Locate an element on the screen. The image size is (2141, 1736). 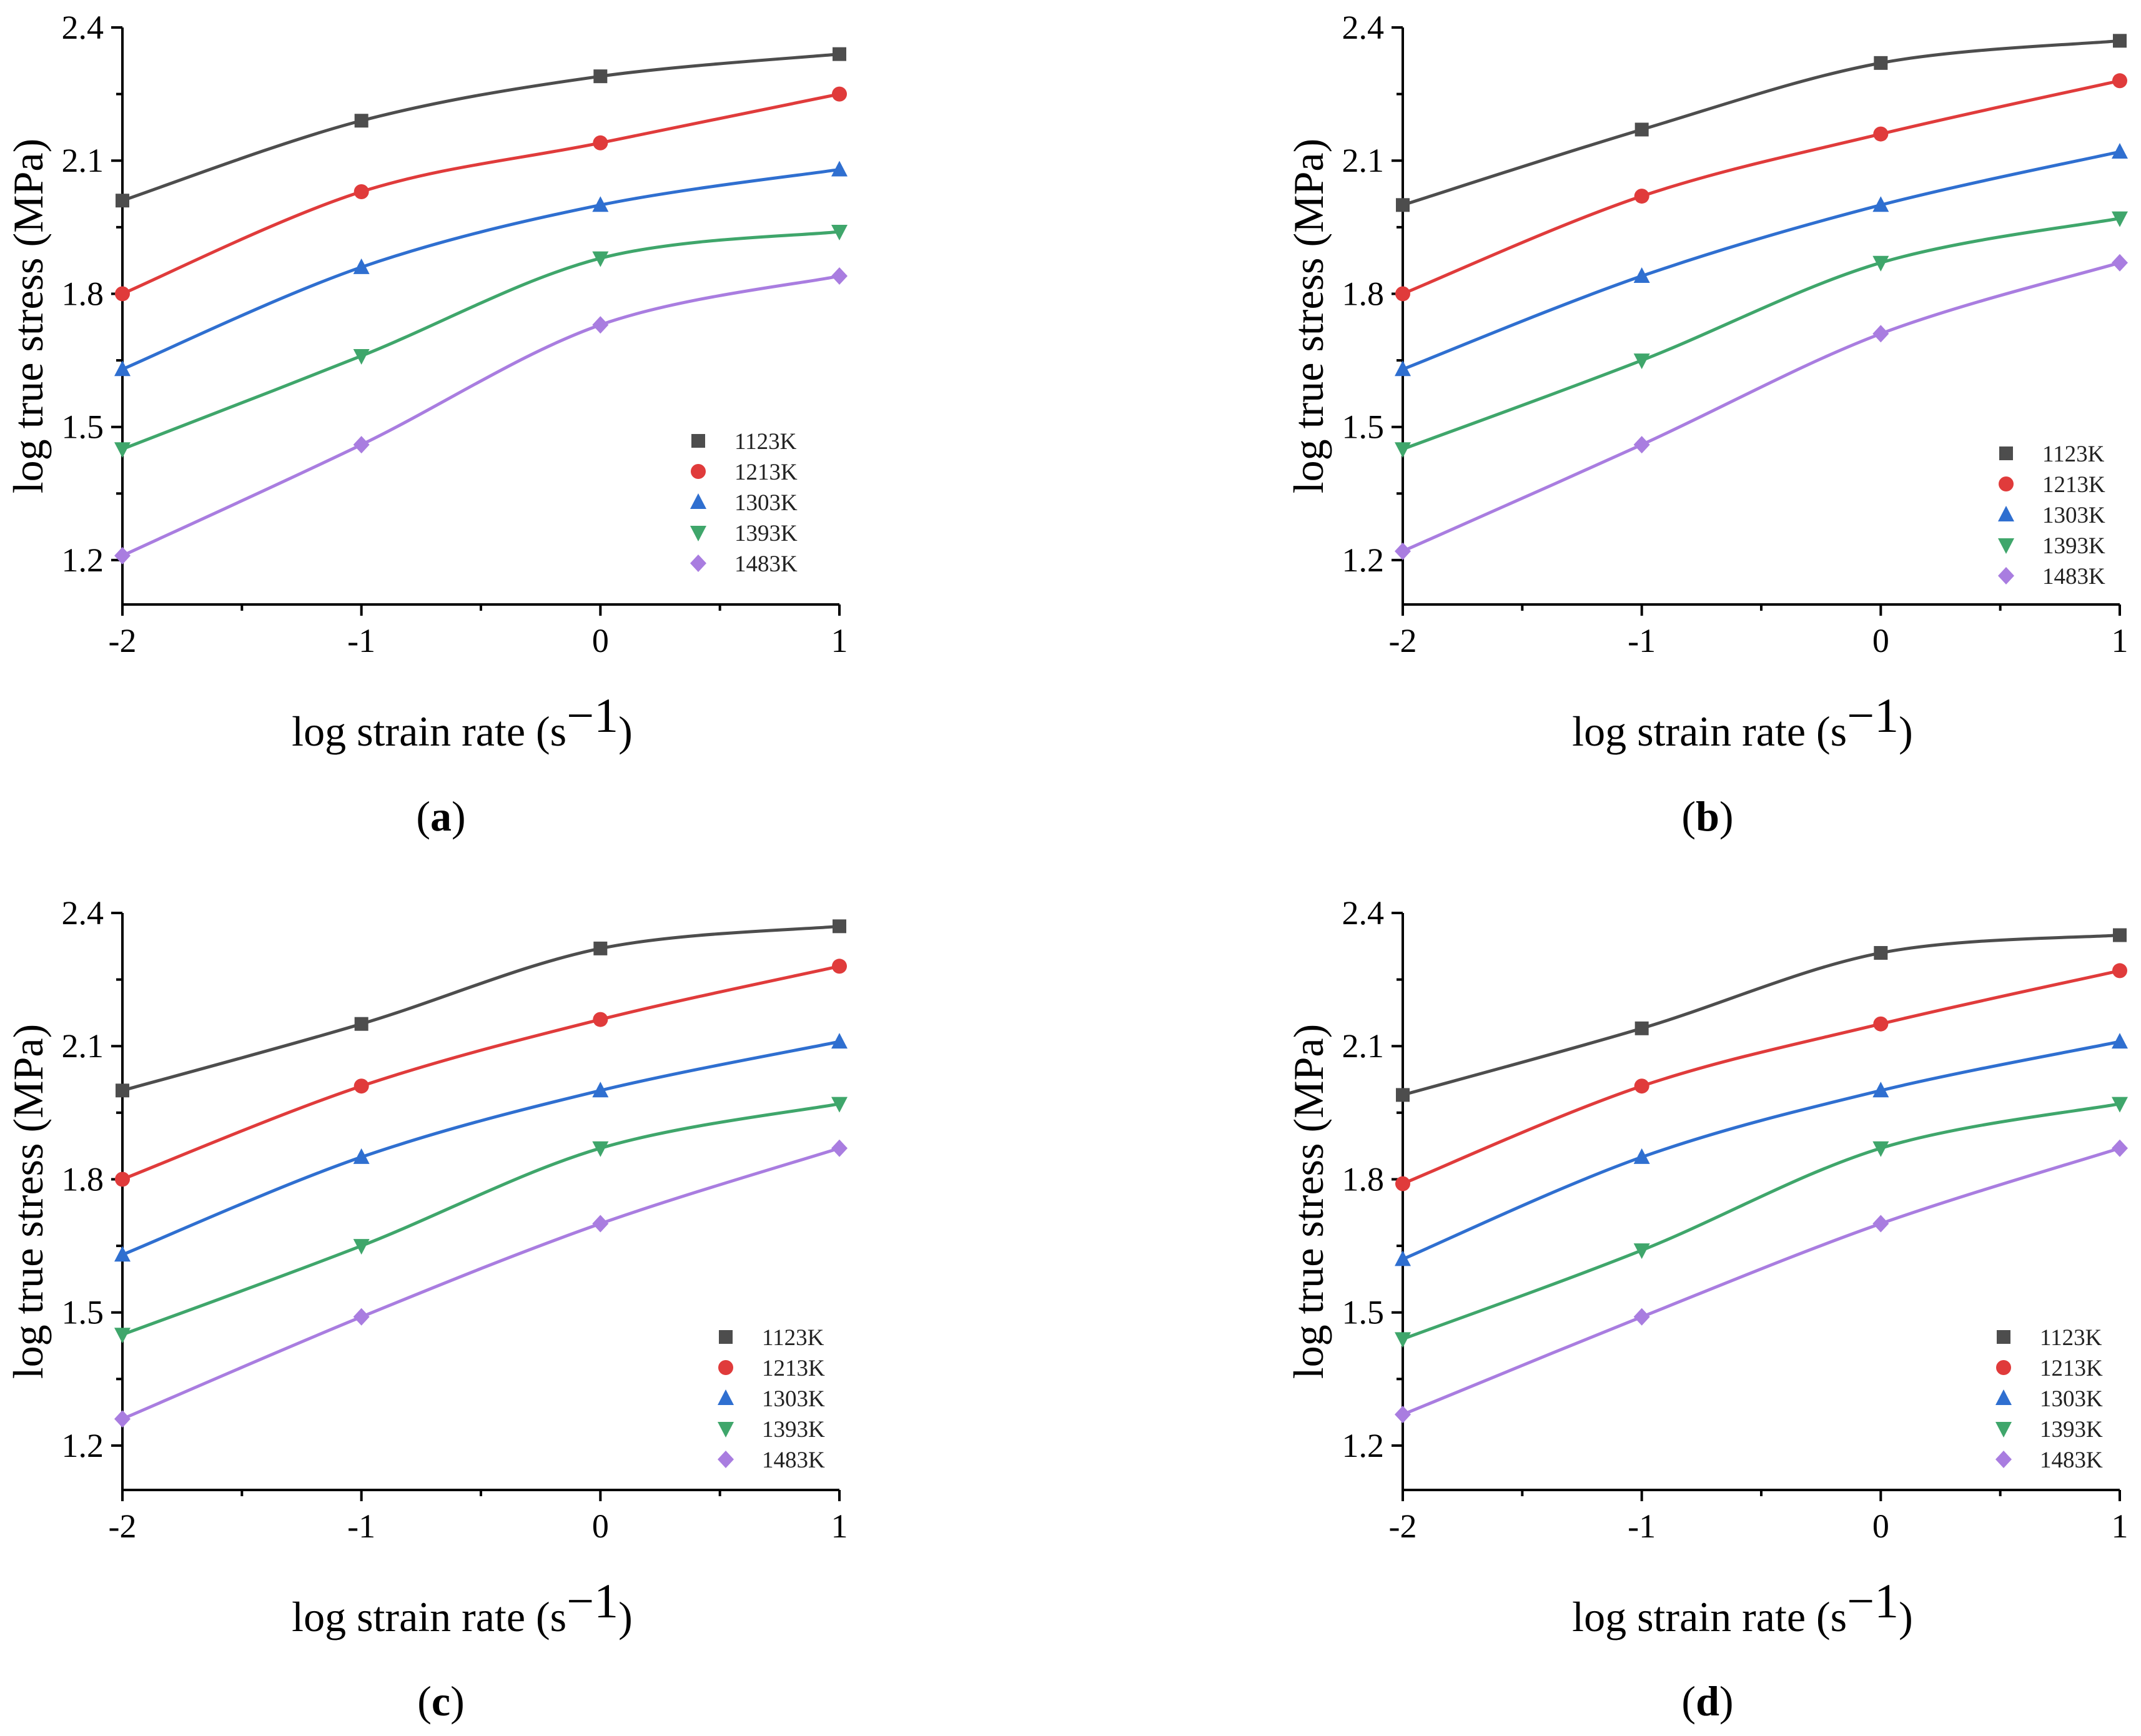
legend-label: 1393K is located at coordinates (2071, 1430).